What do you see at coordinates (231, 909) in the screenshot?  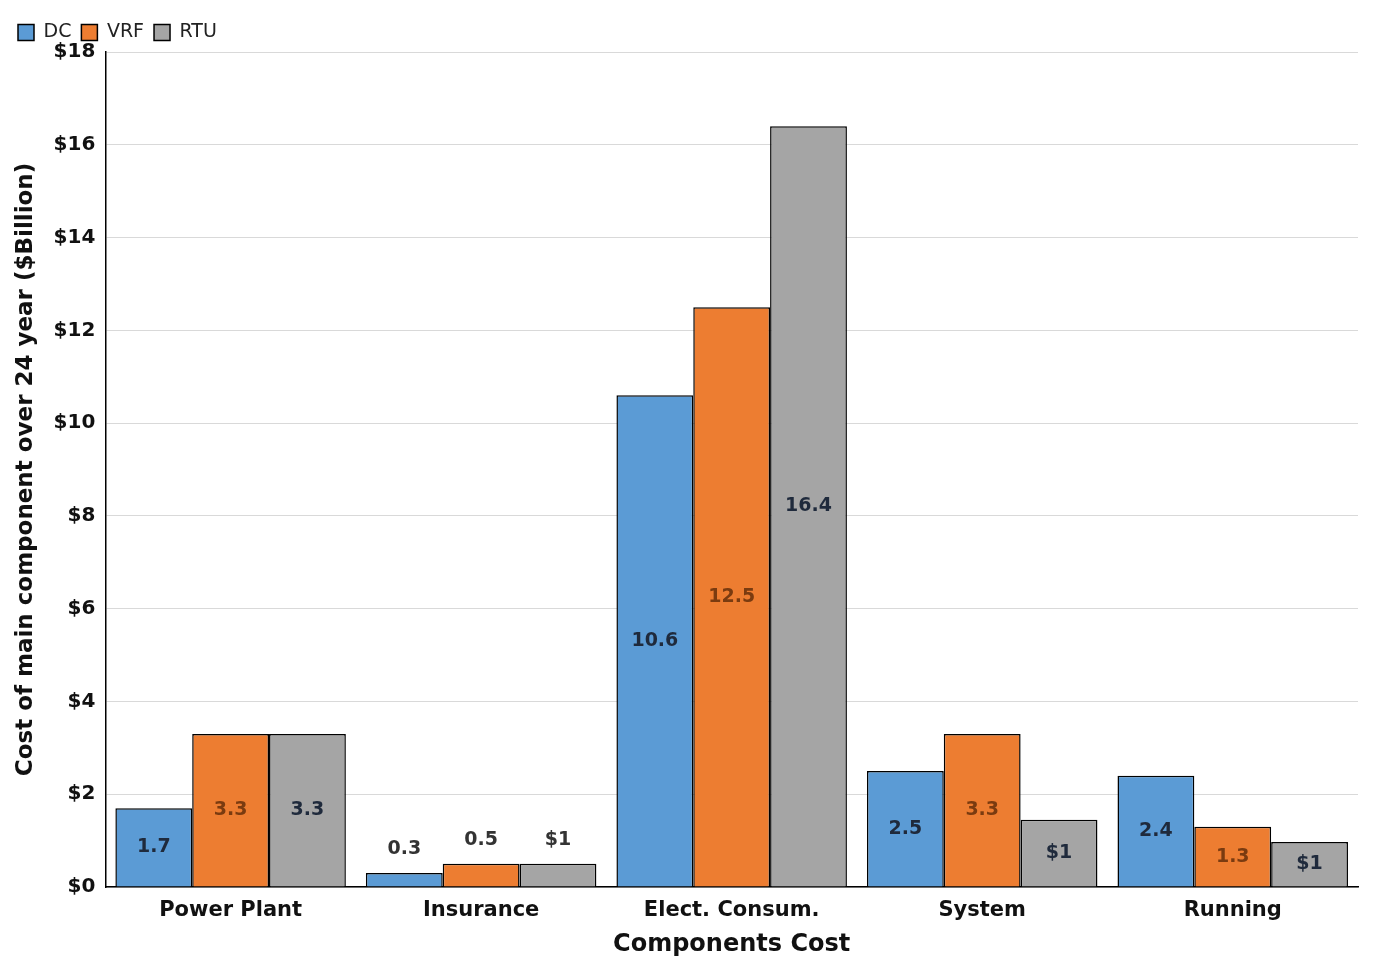 I see `x-tick-label: Power Plant` at bounding box center [231, 909].